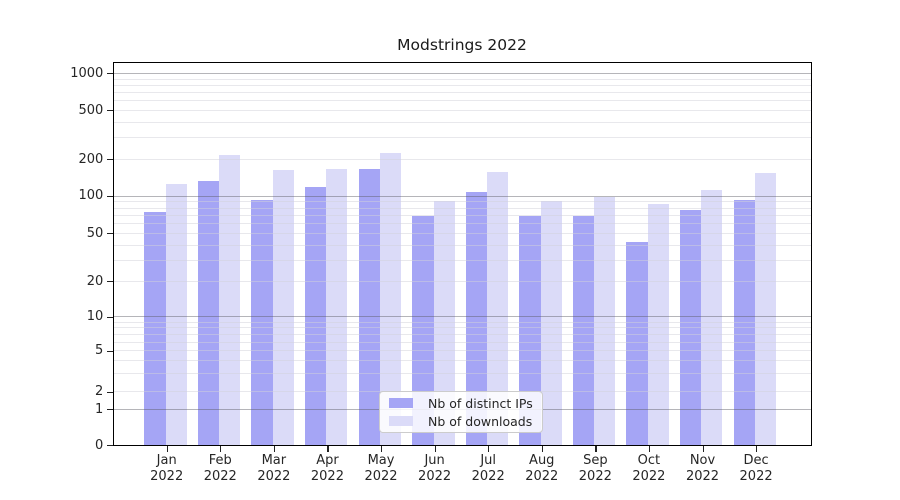 Image resolution: width=900 pixels, height=500 pixels. Describe the element at coordinates (99, 445) in the screenshot. I see `y-axis-tick-label: 0` at that location.